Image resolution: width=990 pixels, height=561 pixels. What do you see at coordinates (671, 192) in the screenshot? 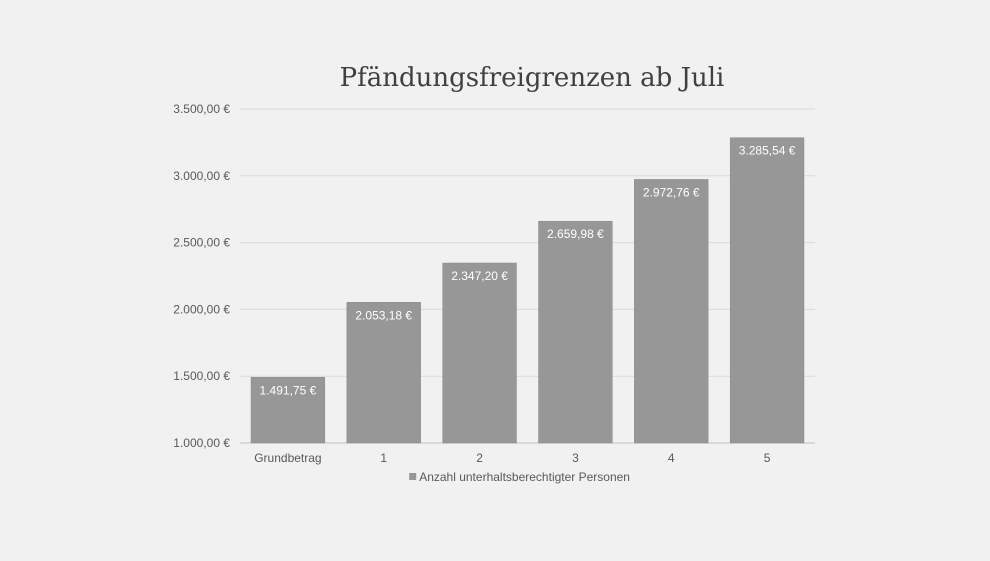
I see `data-label: 2.972,76 €` at bounding box center [671, 192].